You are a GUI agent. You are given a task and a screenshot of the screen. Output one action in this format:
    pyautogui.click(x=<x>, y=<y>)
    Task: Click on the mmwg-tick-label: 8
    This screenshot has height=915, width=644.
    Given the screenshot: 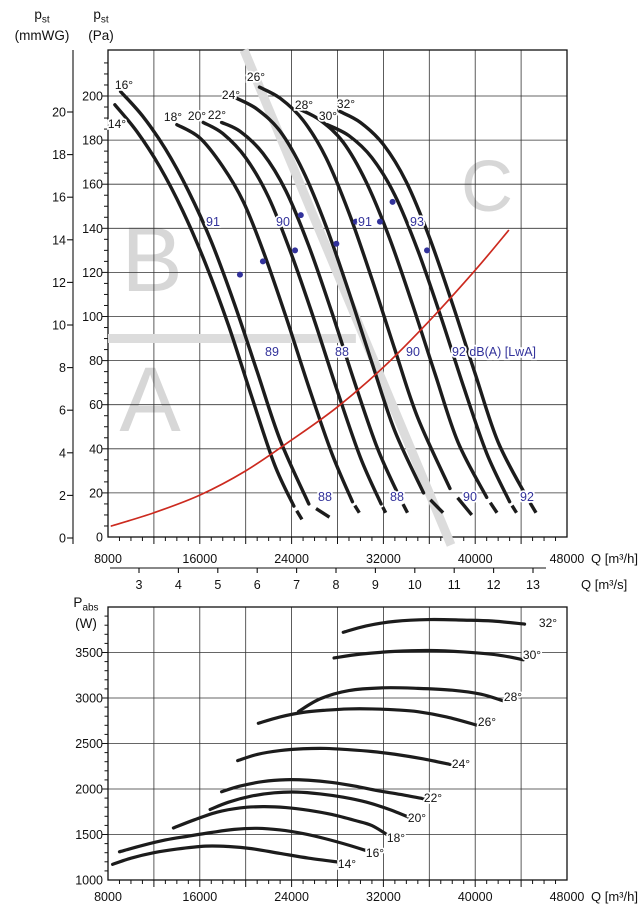 What is the action you would take?
    pyautogui.click(x=62, y=368)
    